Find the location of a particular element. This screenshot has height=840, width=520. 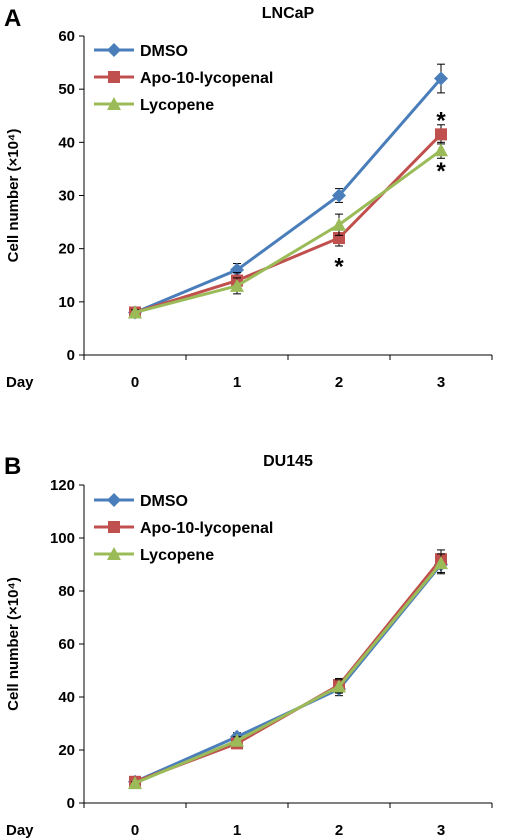

series-apo-10-lycopenal is located at coordinates (288, 221).